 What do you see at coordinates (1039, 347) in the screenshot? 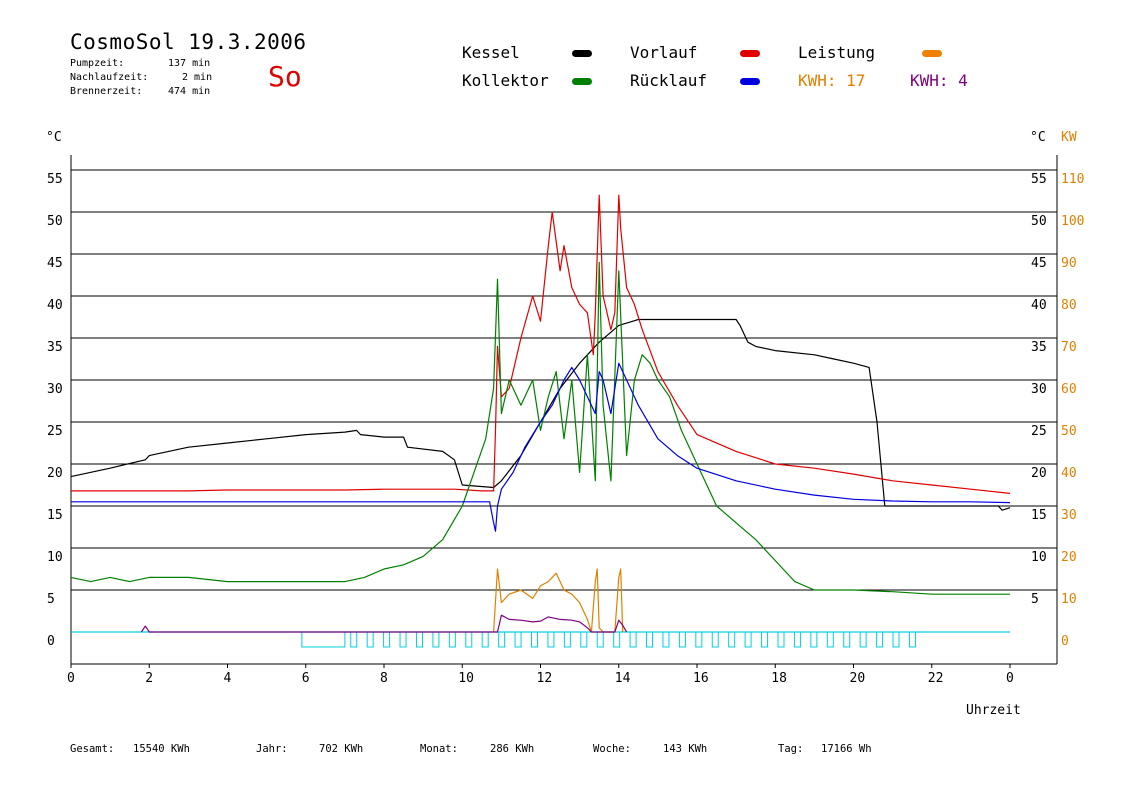
I see `y-tick-right: 35` at bounding box center [1039, 347].